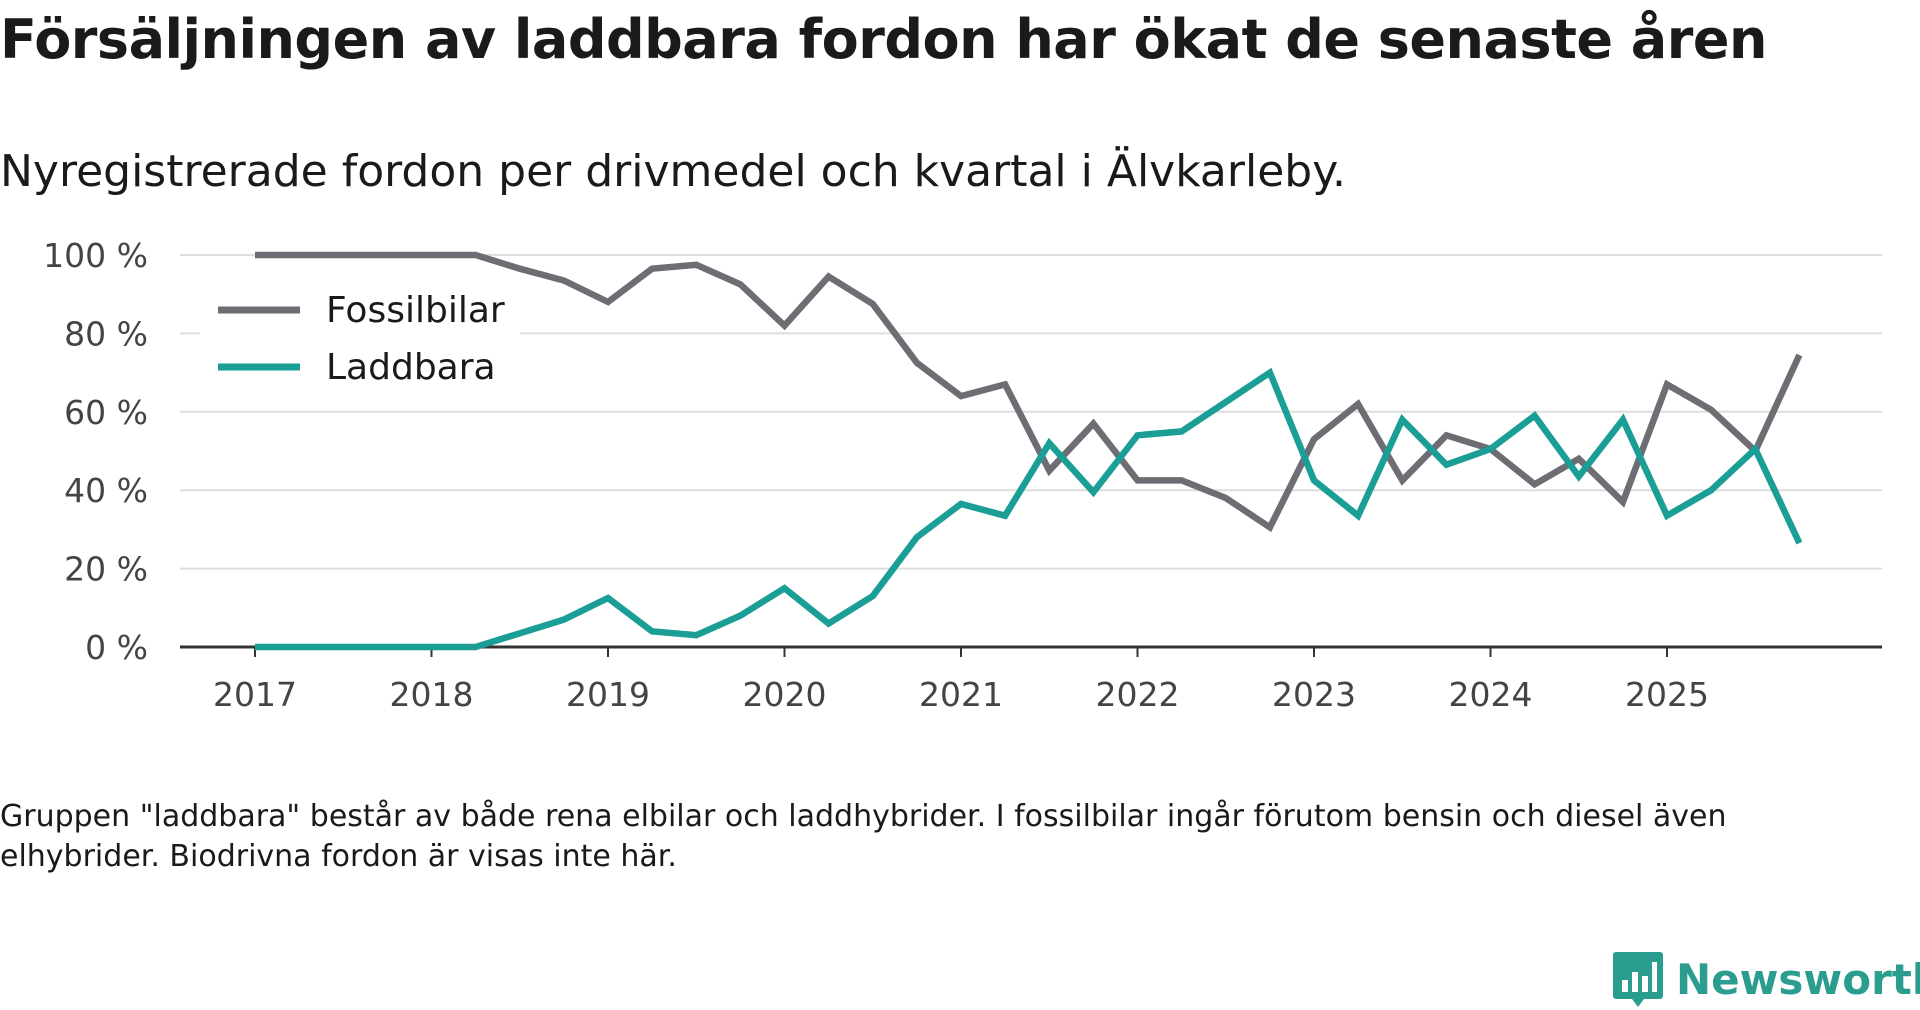  I want to click on newsworthy-logo-icon, so click(1638, 979).